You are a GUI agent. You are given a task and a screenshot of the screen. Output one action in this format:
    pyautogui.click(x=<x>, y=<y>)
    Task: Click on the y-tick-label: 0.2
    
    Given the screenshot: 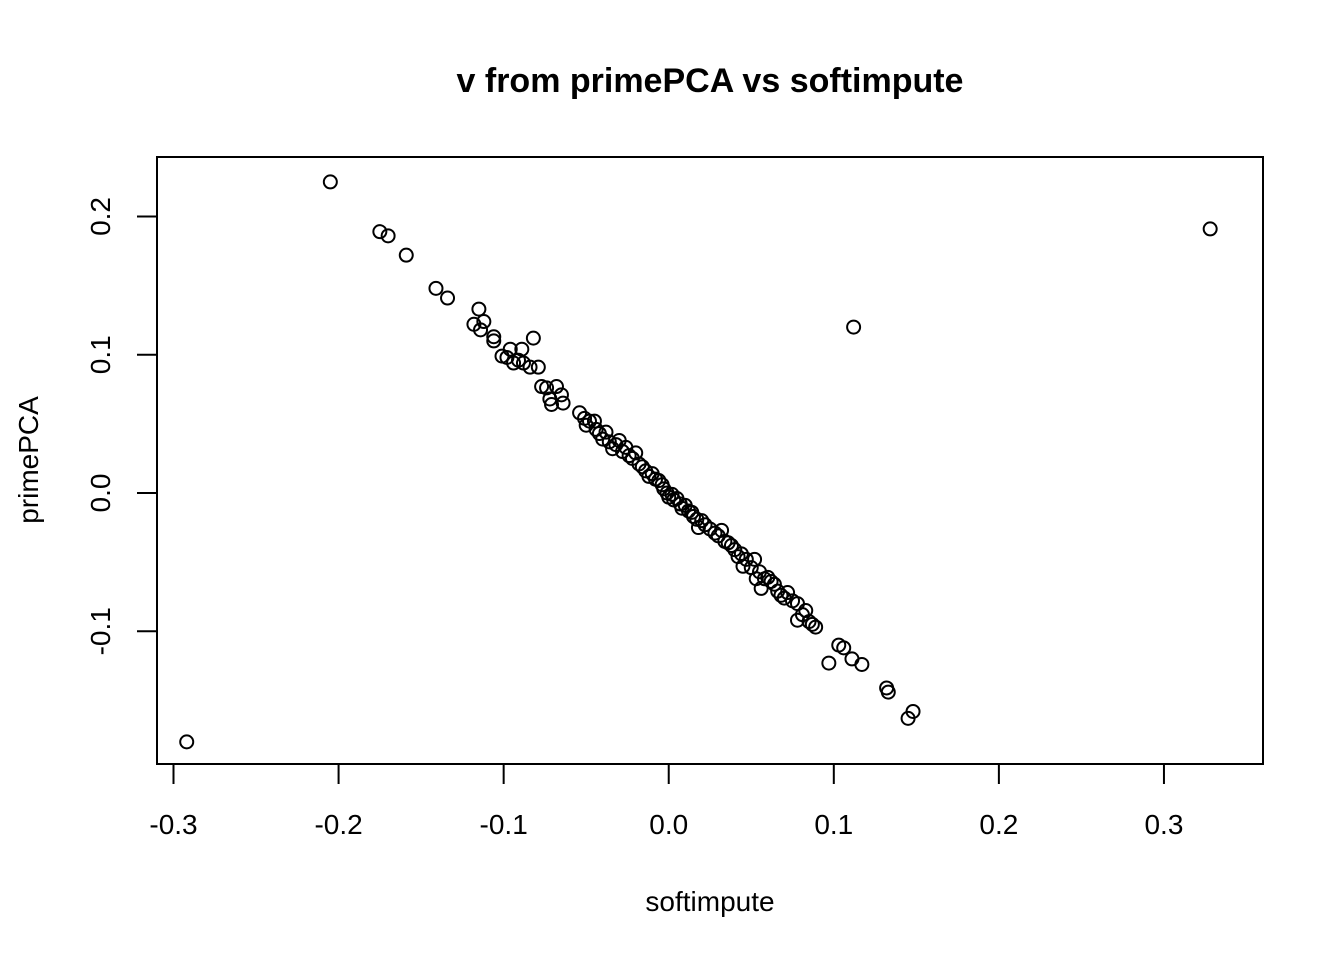 What is the action you would take?
    pyautogui.click(x=100, y=216)
    